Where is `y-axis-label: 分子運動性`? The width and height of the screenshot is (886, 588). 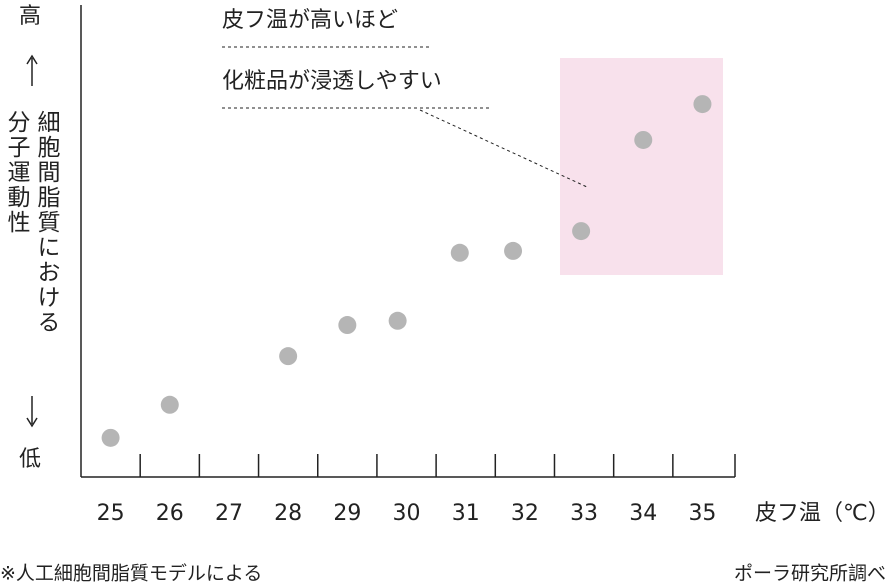 y-axis-label: 分子運動性 is located at coordinates (16, 172).